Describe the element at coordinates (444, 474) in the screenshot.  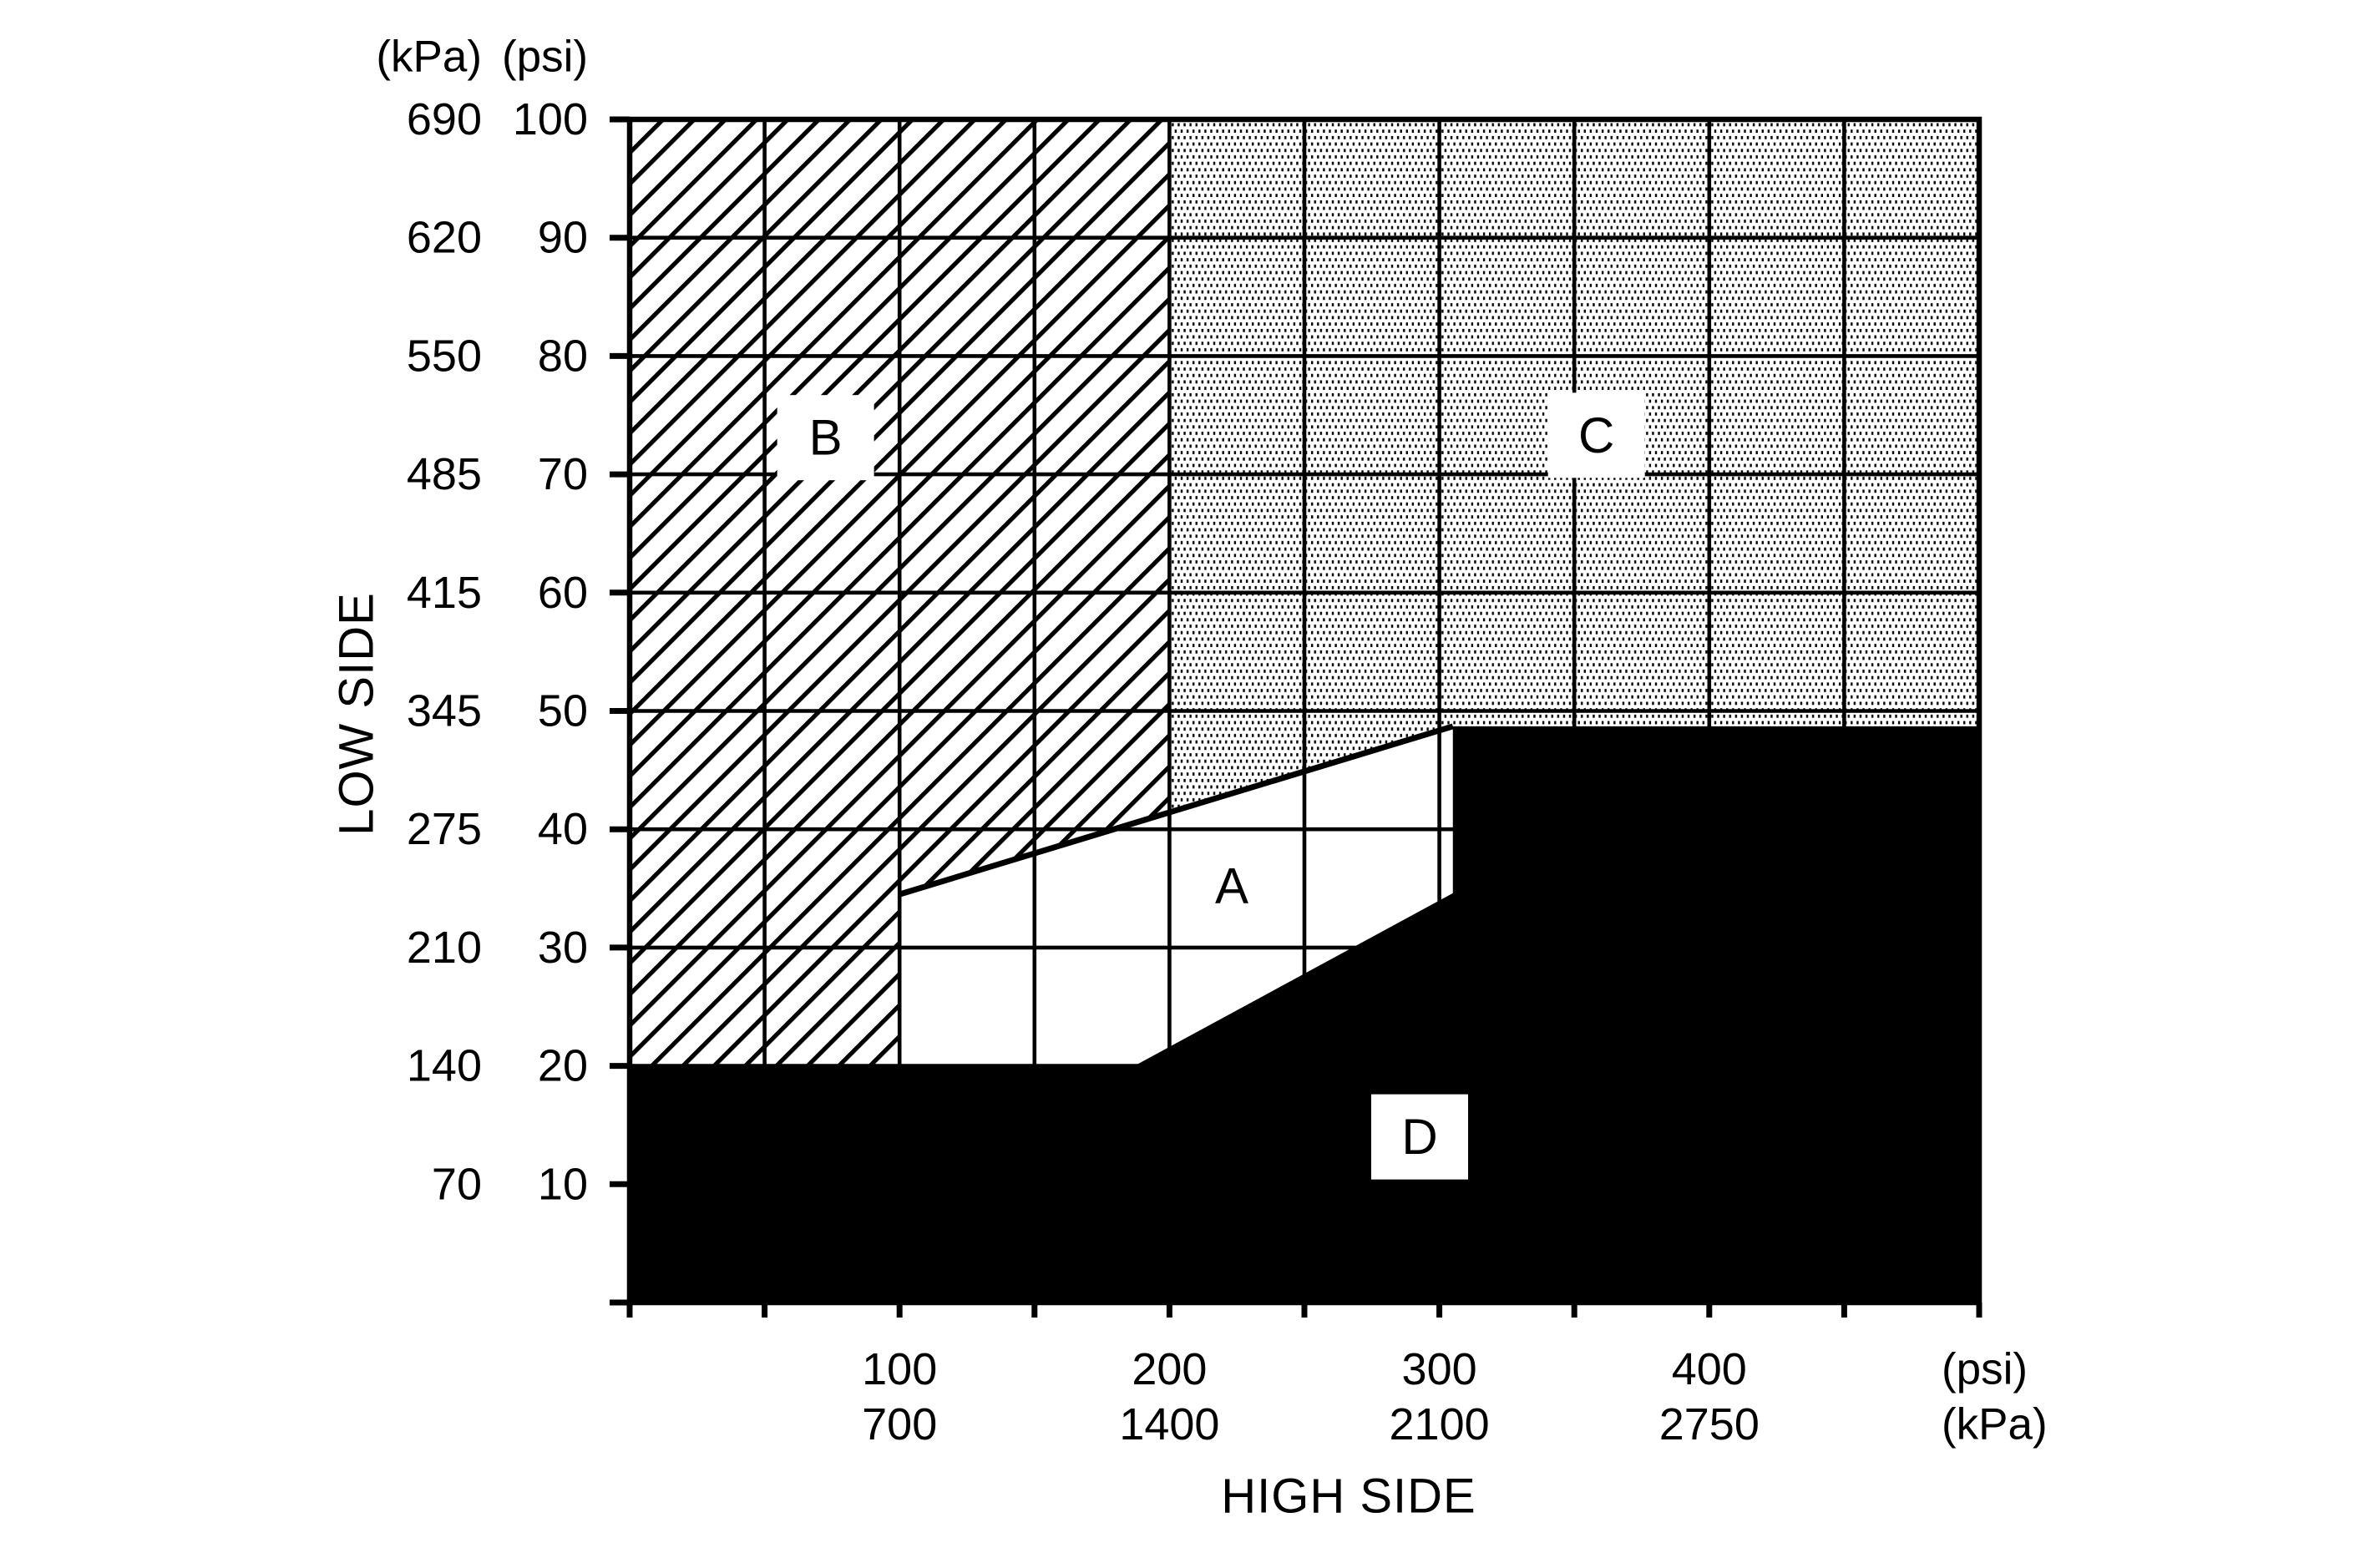
I see `y-label-kpa-485: 485` at that location.